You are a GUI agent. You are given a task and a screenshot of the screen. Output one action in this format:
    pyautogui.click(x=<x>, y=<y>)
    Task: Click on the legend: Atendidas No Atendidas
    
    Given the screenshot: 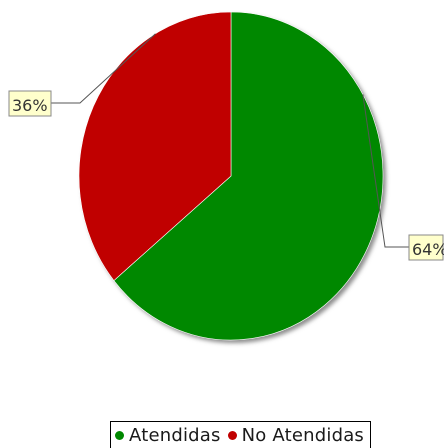 What is the action you would take?
    pyautogui.click(x=241, y=434)
    